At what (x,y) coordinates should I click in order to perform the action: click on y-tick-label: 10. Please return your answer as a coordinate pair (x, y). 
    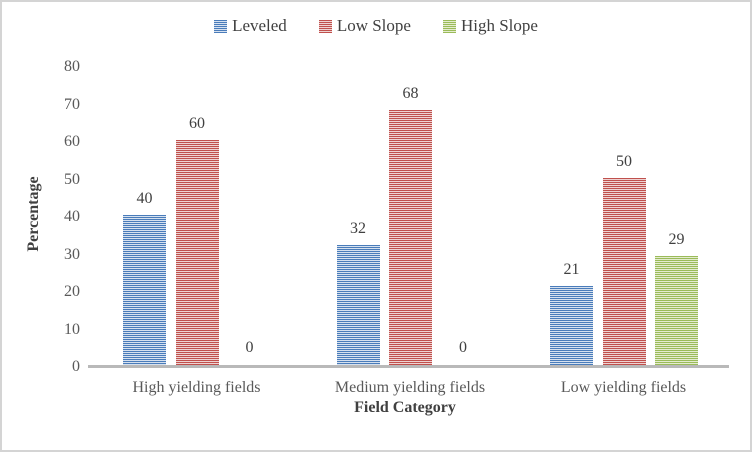
    Looking at the image, I should click on (72, 329).